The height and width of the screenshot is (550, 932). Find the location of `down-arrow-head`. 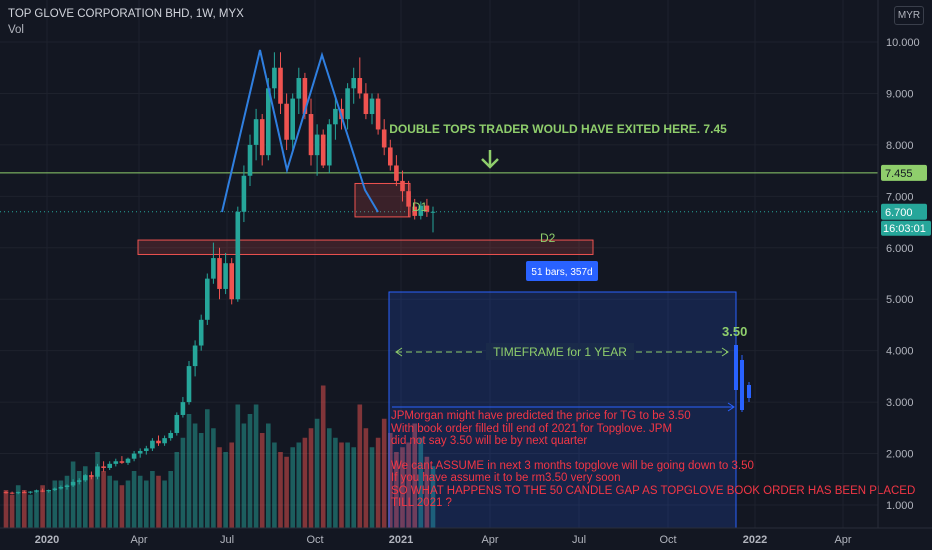

down-arrow-head is located at coordinates (490, 163).